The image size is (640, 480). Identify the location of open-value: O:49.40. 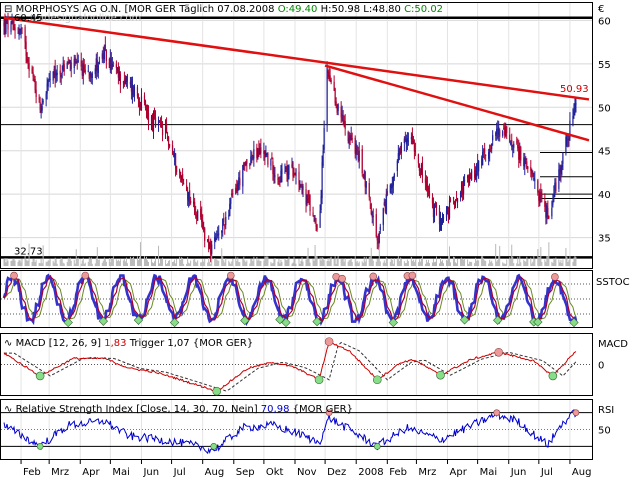
(298, 9).